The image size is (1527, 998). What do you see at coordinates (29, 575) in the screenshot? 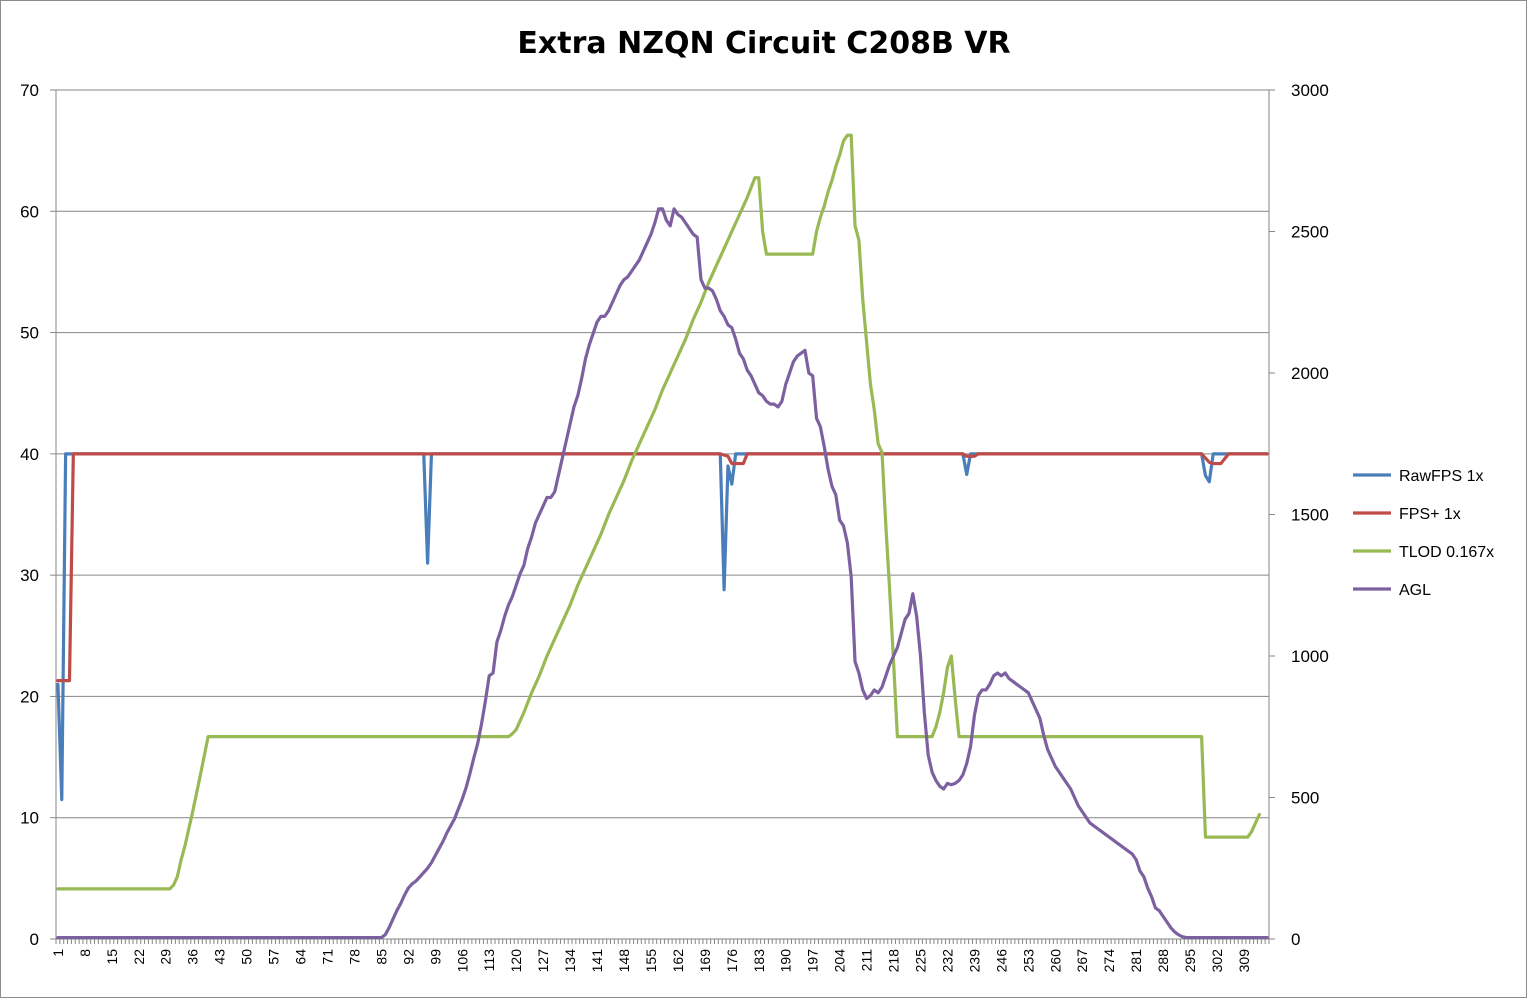
I see `y-tick-label: 30` at bounding box center [29, 575].